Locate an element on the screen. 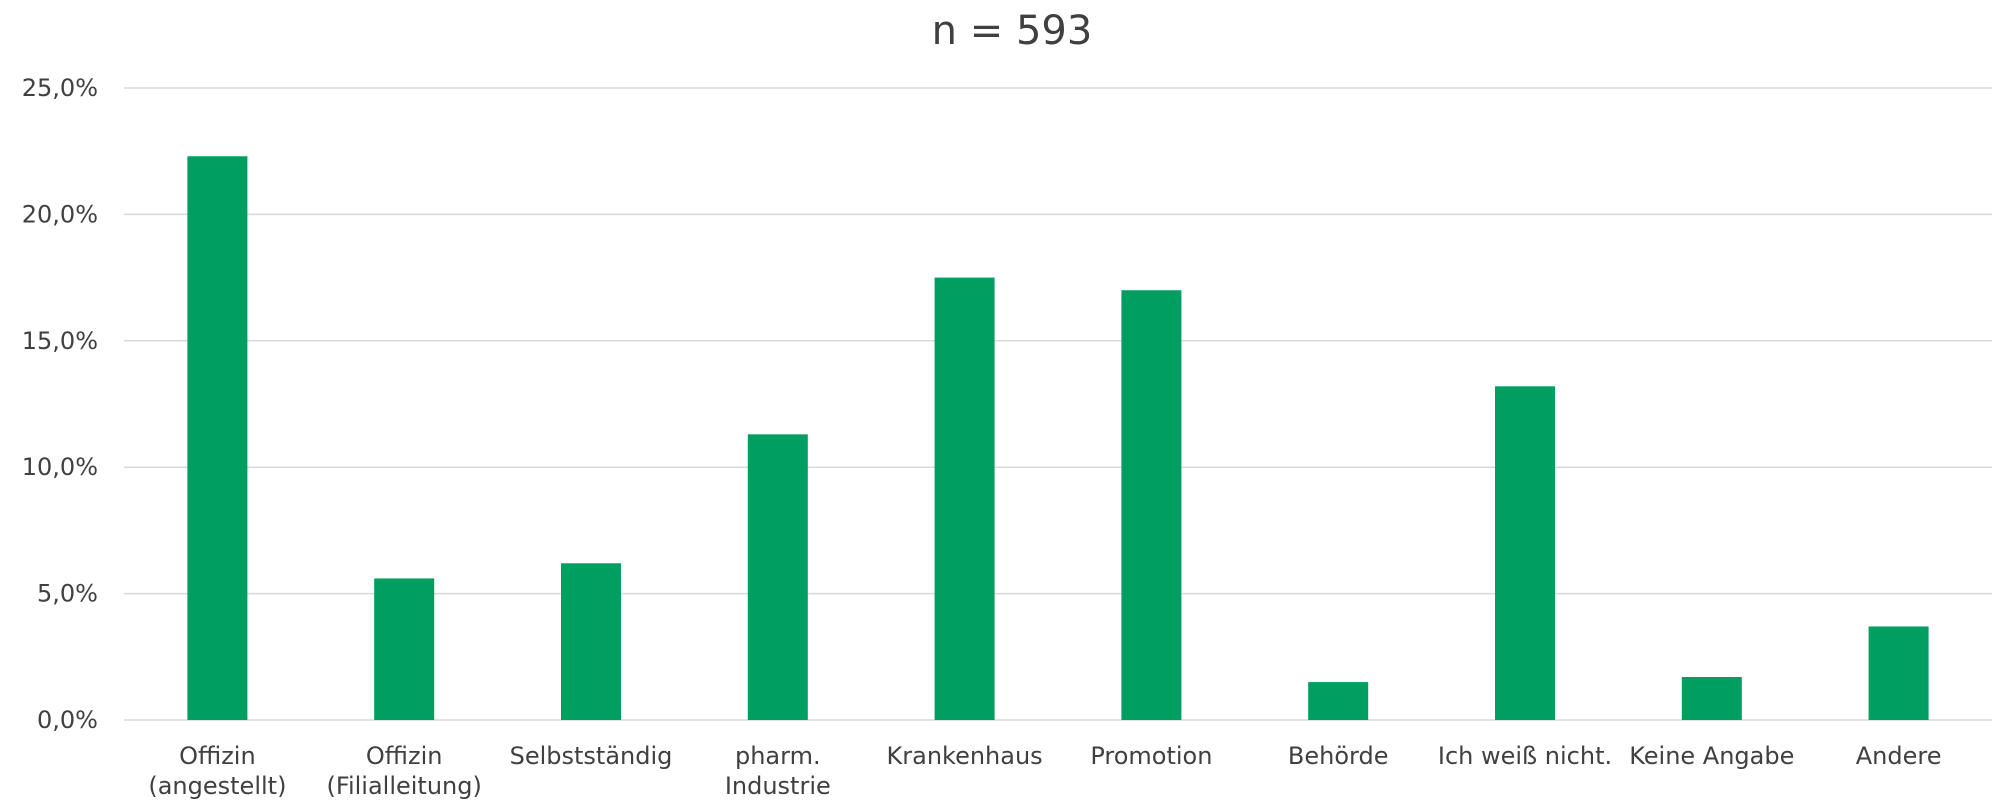 This screenshot has height=808, width=1992. x-category-label: Promotion is located at coordinates (1151, 756).